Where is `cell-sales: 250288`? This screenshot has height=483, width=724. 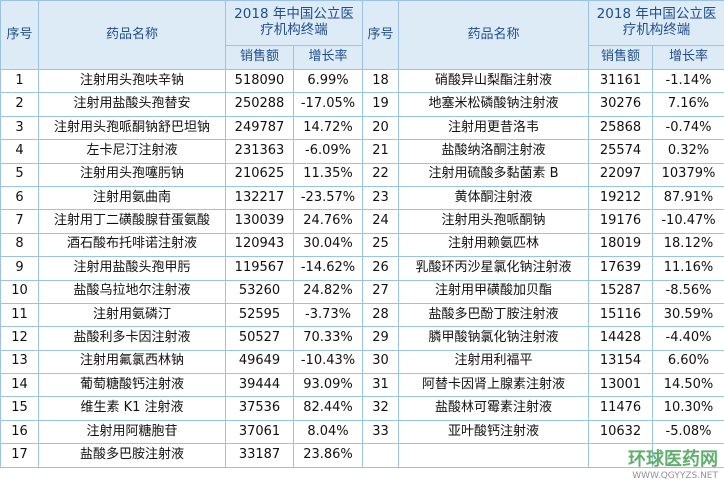 cell-sales: 250288 is located at coordinates (259, 104).